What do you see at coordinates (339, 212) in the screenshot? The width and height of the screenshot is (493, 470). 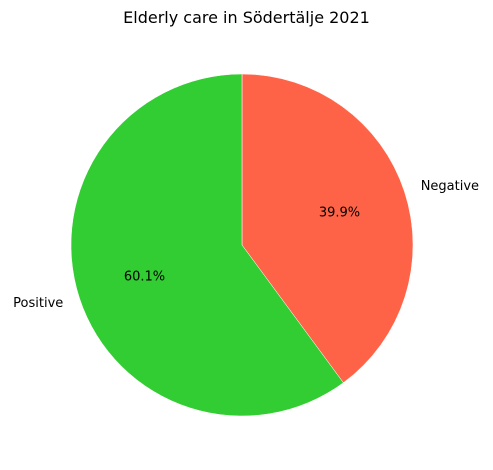 I see `pie-pct-label-negative: 39.9%` at bounding box center [339, 212].